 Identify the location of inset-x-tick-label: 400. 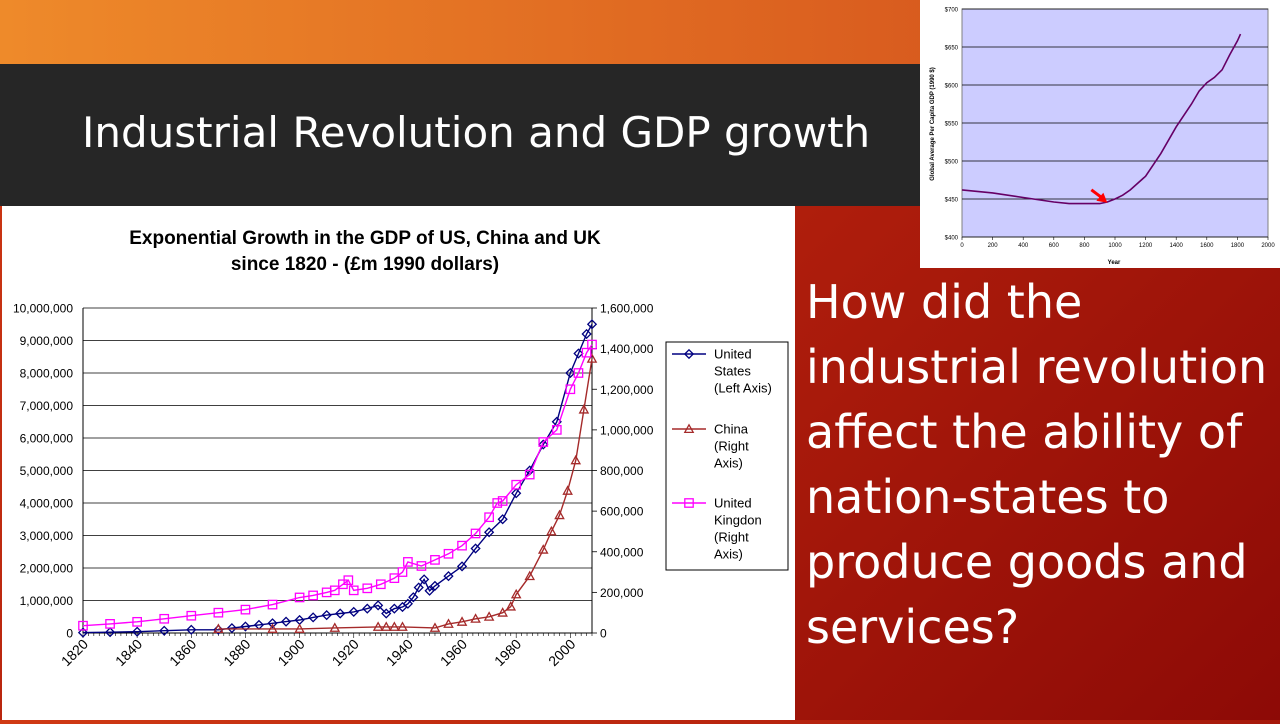
(1023, 246).